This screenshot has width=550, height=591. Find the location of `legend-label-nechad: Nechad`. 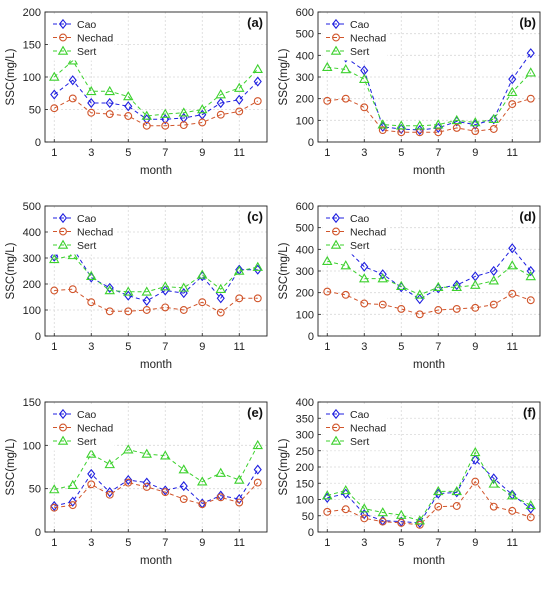

legend-label-nechad: Nechad is located at coordinates (368, 428).